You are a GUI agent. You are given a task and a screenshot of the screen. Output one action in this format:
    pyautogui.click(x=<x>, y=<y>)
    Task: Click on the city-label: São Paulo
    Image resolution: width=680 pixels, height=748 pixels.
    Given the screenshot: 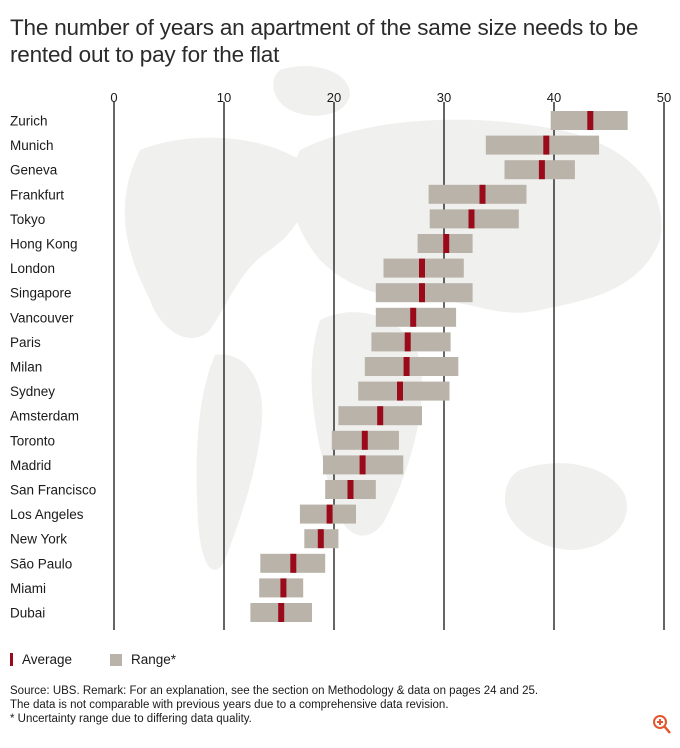 What is the action you would take?
    pyautogui.click(x=41, y=563)
    